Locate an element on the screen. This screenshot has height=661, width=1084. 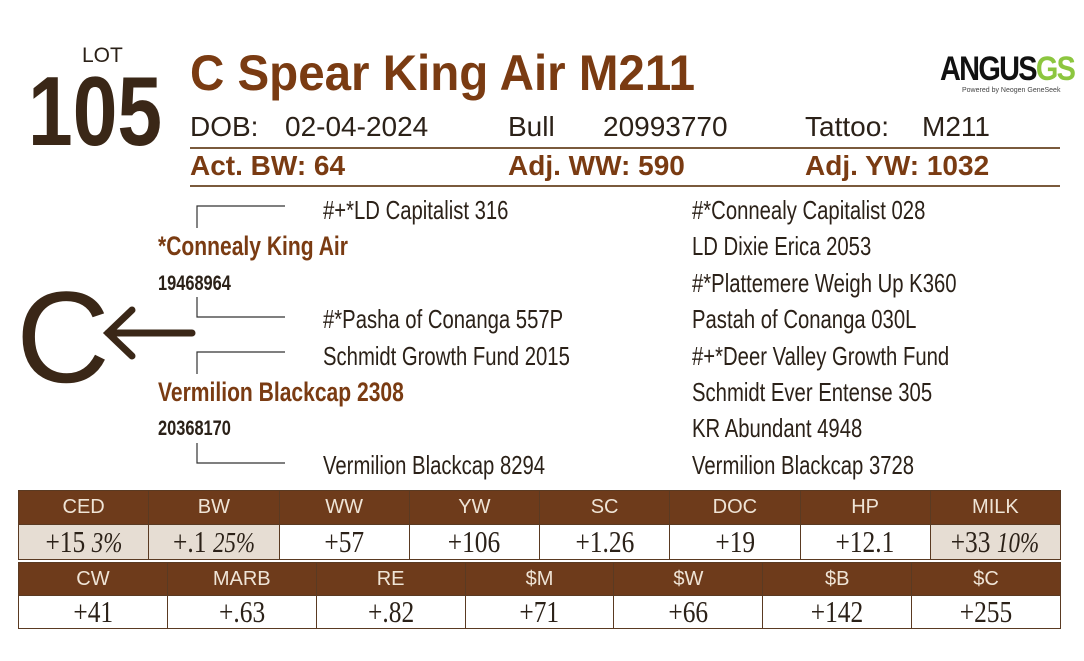
epd-trait: $M is located at coordinates (539, 579).